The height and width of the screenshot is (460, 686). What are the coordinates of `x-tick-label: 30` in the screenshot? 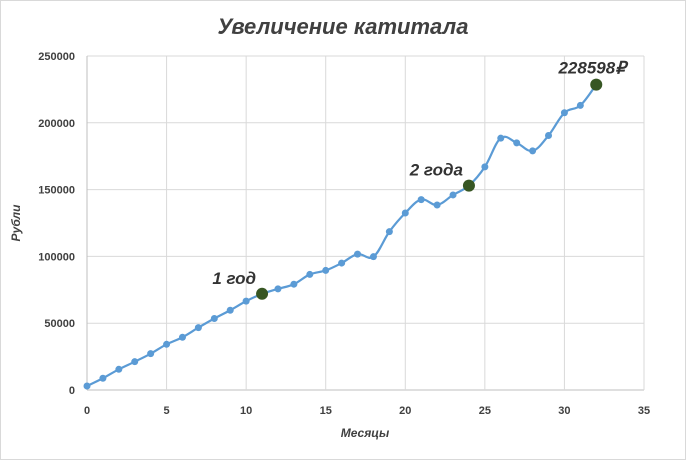 It's located at (564, 411).